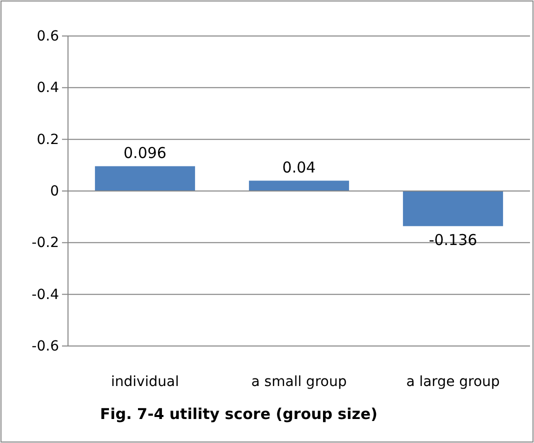 This screenshot has height=443, width=534. What do you see at coordinates (54, 191) in the screenshot?
I see `y-tick-label: 0` at bounding box center [54, 191].